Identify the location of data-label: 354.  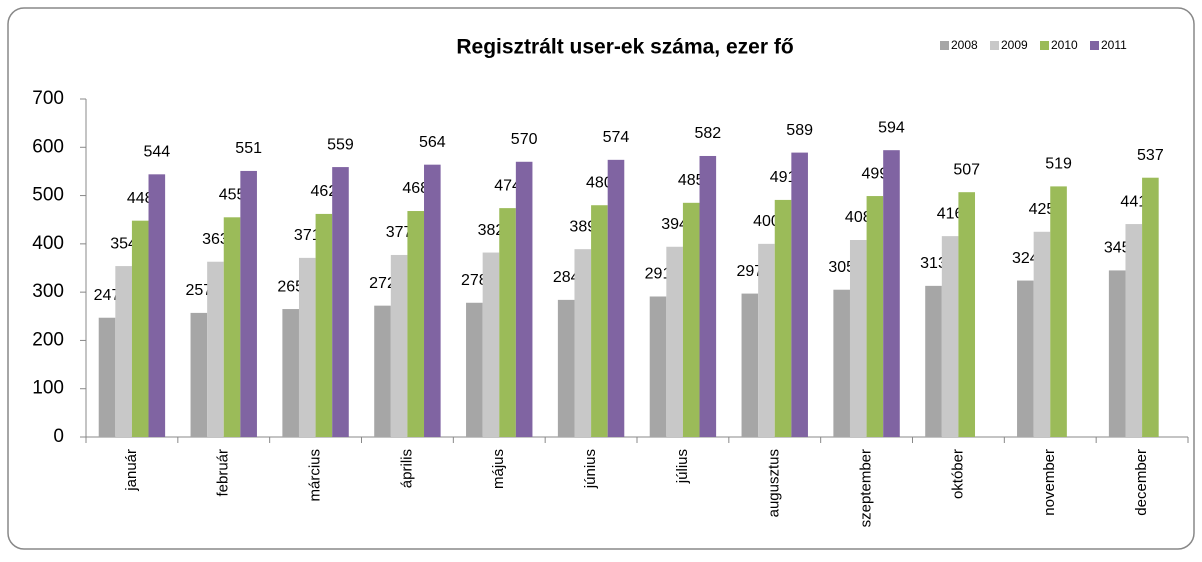
(123, 243).